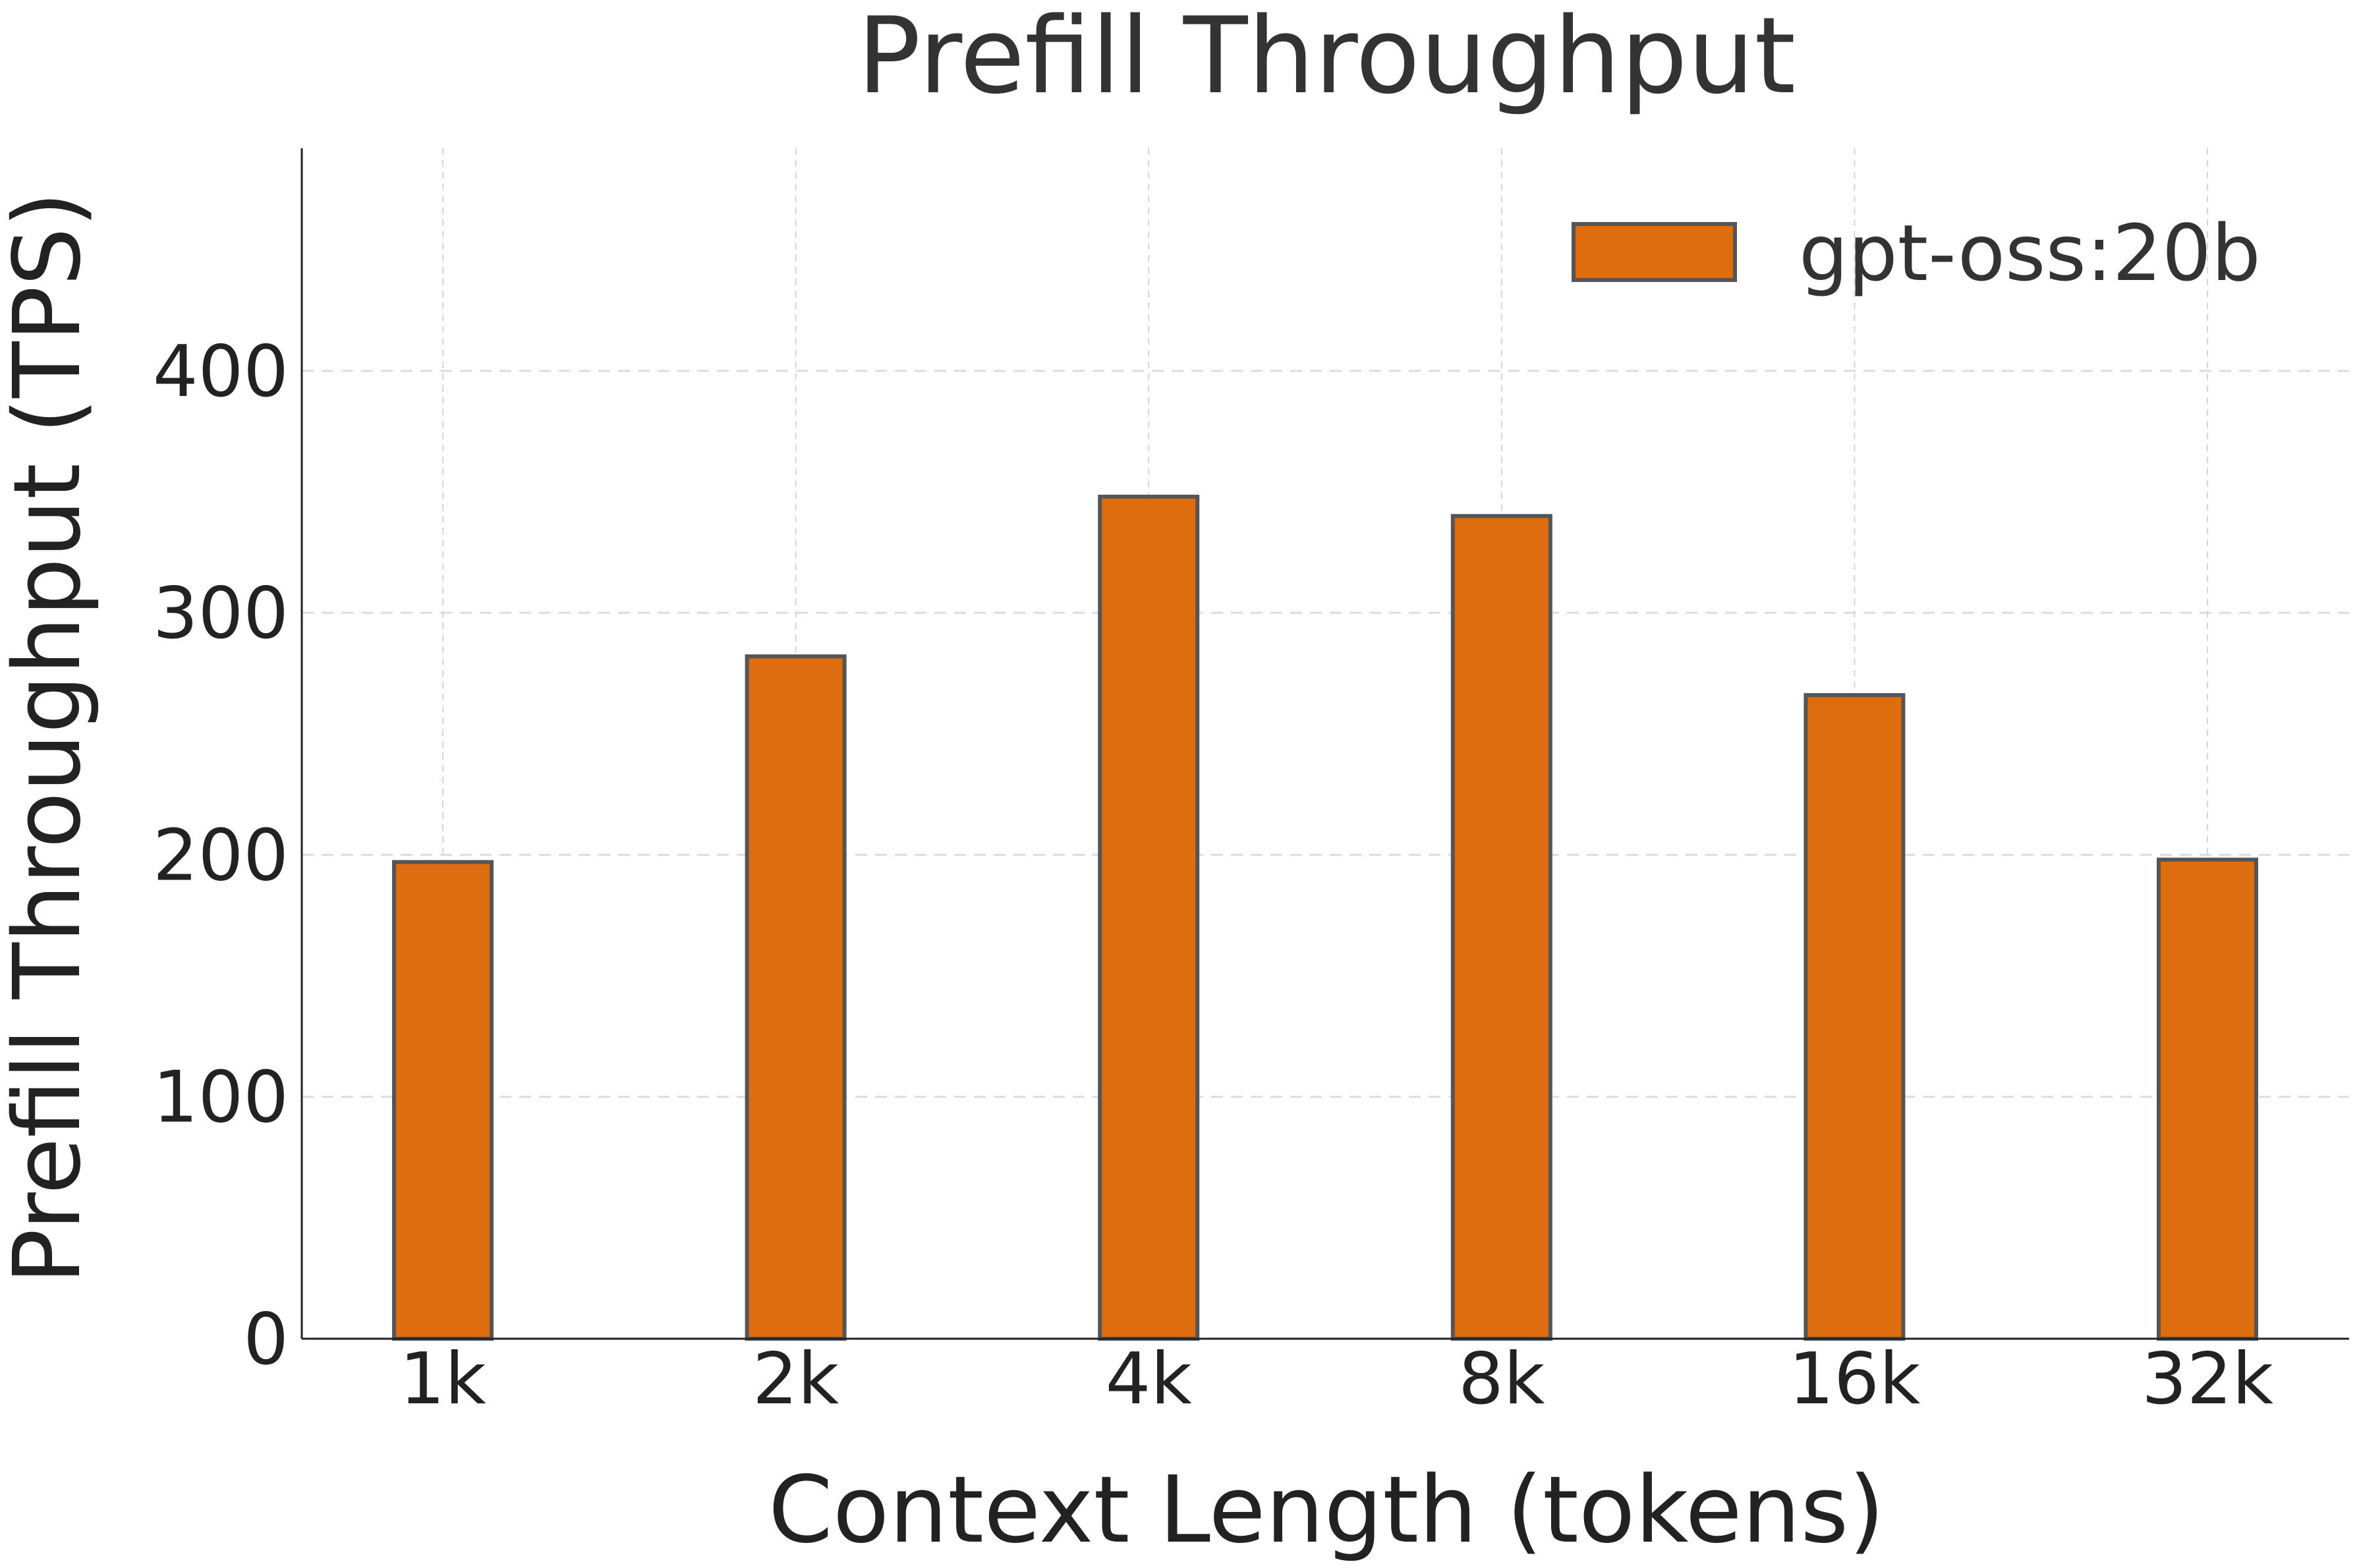 Image resolution: width=2359 pixels, height=1568 pixels. What do you see at coordinates (1336, 1379) in the screenshot?
I see `x-tick-labels: 1k 2k 4k 8k 16k 32k` at bounding box center [1336, 1379].